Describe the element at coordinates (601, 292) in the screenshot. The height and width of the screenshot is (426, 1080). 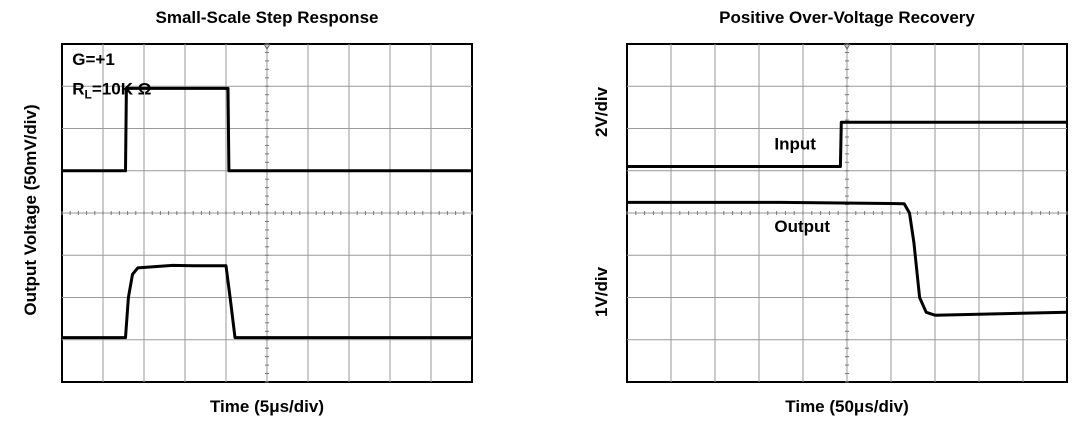
I see `y-axis-label-bottom-right: 1V/div` at that location.